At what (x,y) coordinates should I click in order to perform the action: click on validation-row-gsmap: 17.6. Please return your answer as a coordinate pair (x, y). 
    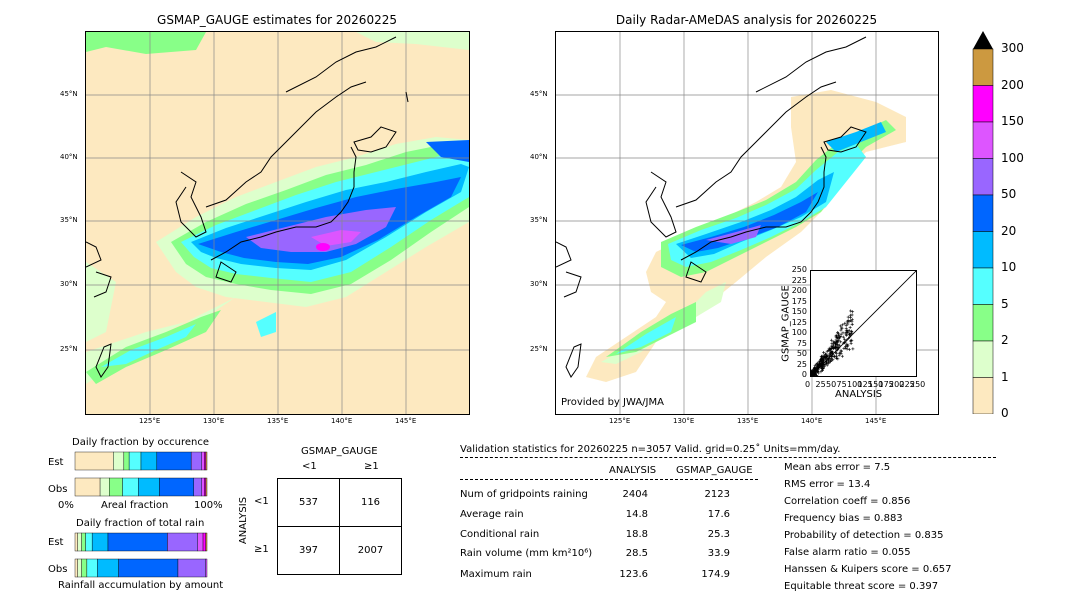
    Looking at the image, I should click on (718, 514).